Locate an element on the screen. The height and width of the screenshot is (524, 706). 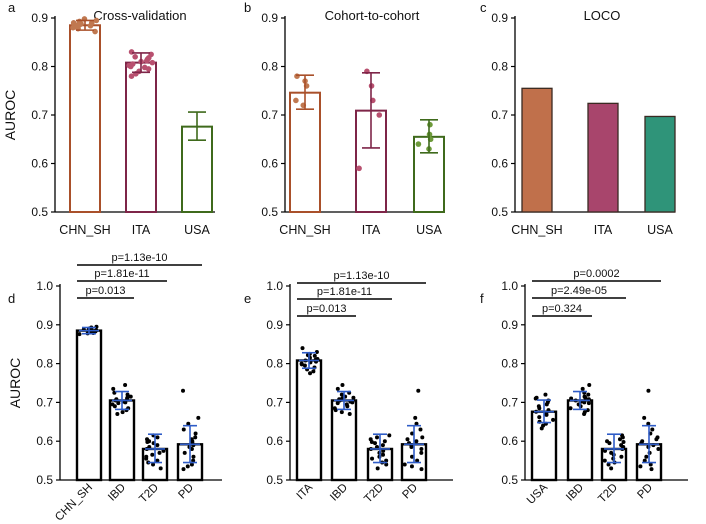
y-tick-label-f: 0.5 is located at coordinates (509, 480).